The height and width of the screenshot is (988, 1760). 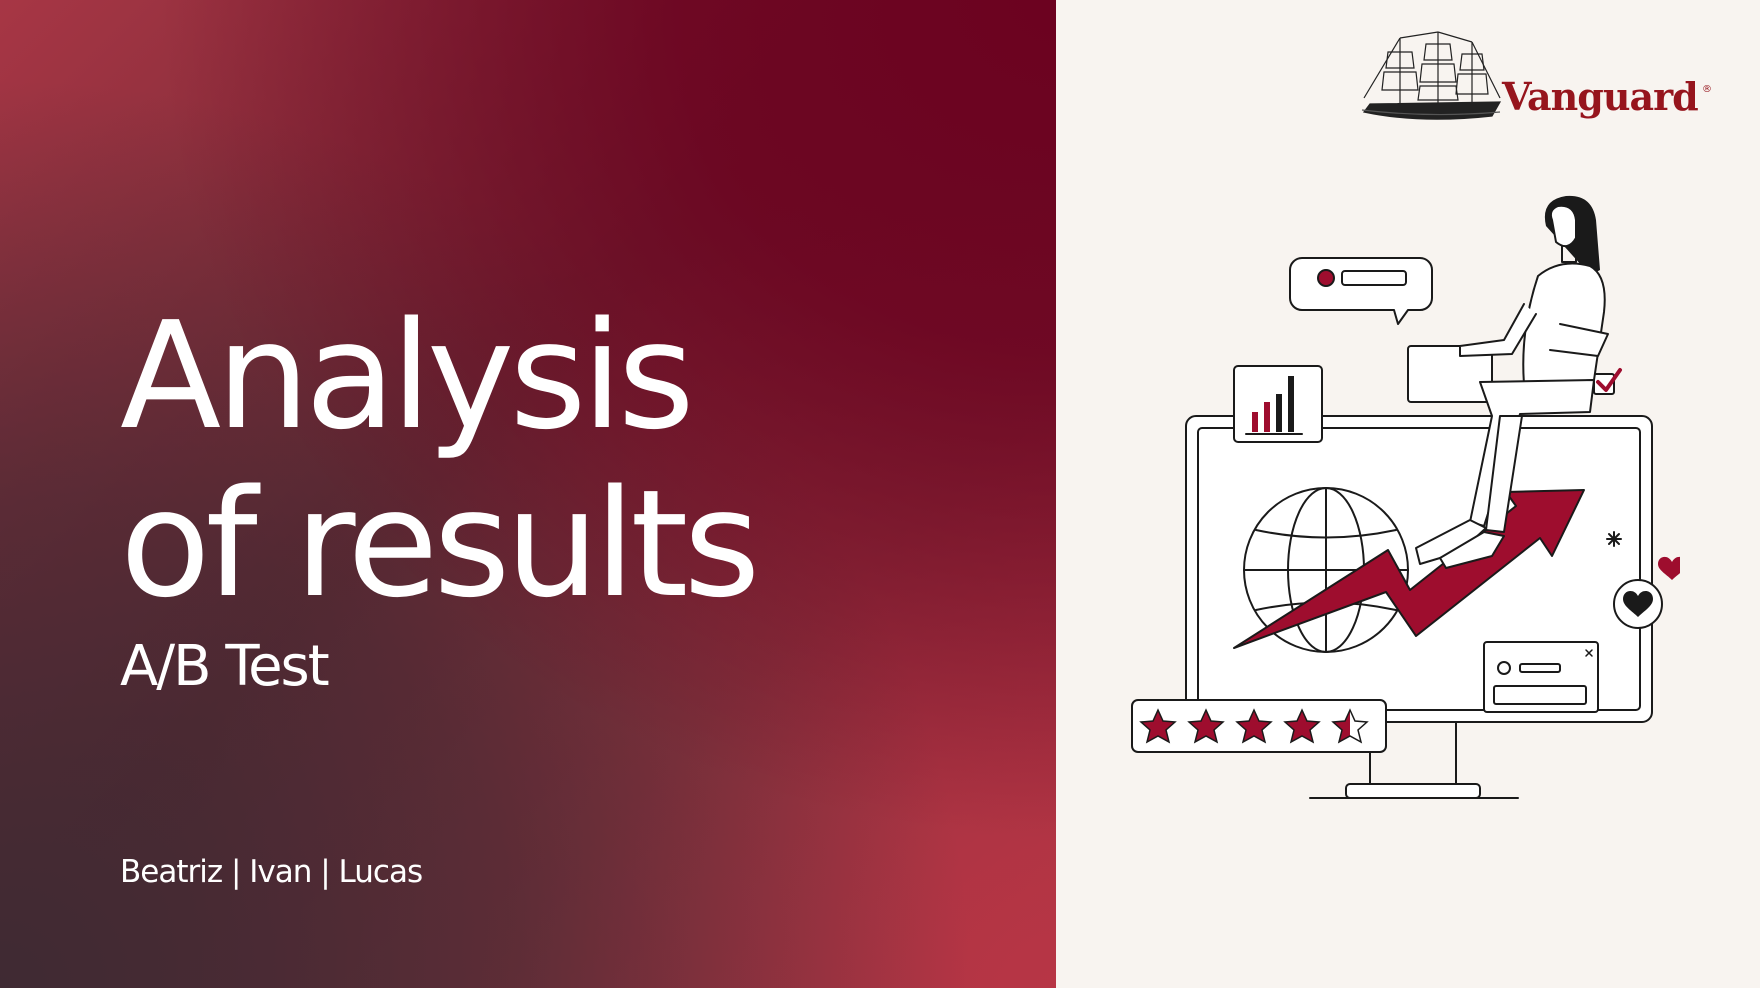 I want to click on monitor-screen, so click(x=1419, y=569).